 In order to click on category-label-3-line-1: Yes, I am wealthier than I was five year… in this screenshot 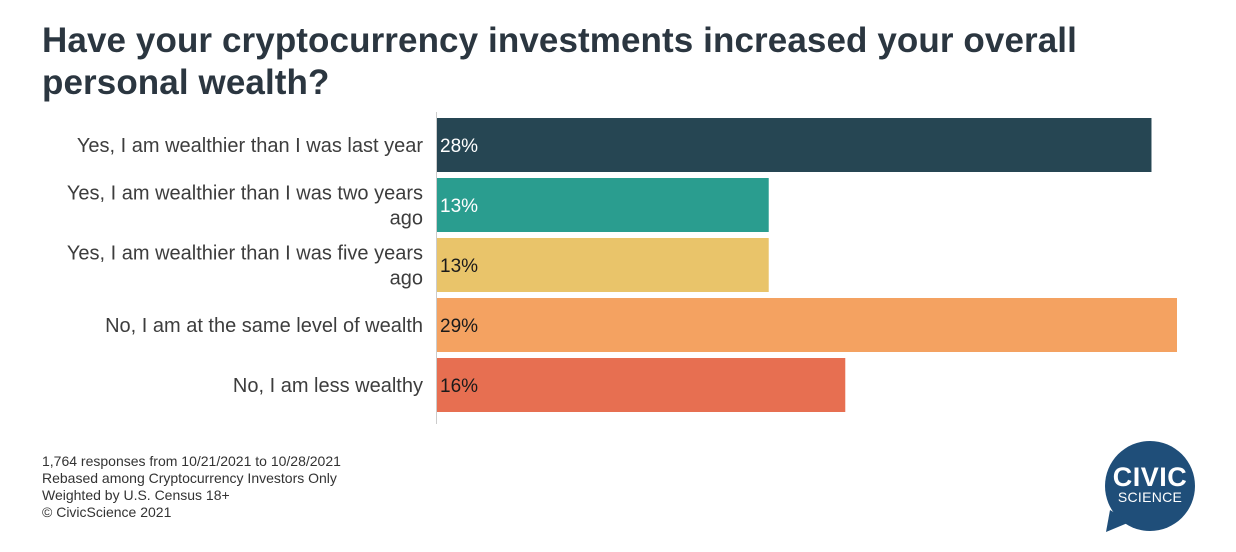, I will do `click(245, 254)`.